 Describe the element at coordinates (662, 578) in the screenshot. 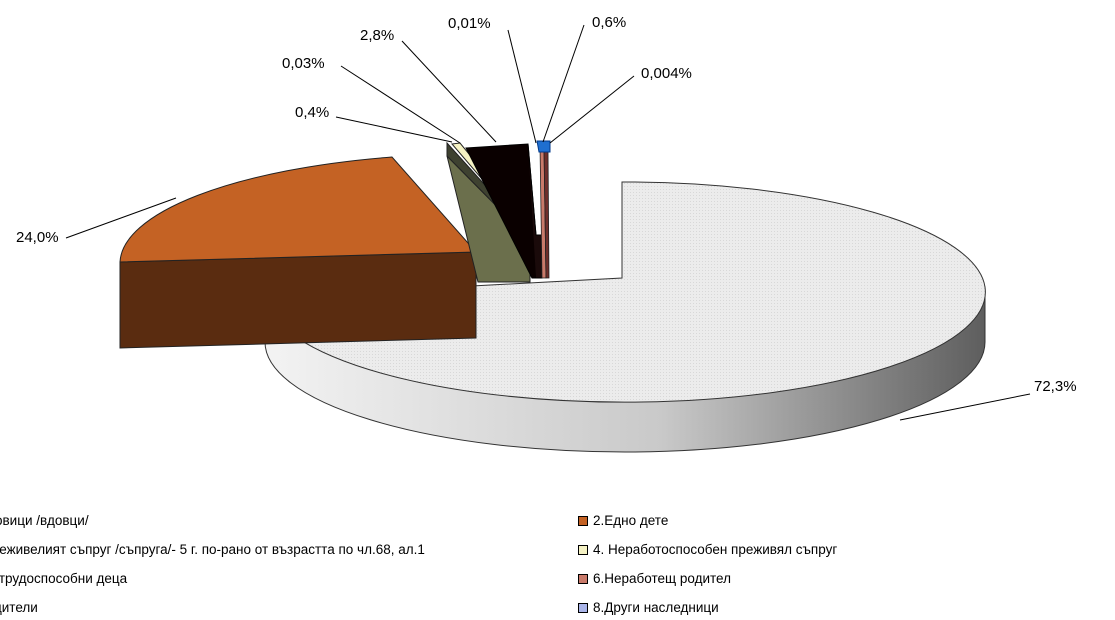

I see `legend-label: 6.Неработещ родител` at that location.